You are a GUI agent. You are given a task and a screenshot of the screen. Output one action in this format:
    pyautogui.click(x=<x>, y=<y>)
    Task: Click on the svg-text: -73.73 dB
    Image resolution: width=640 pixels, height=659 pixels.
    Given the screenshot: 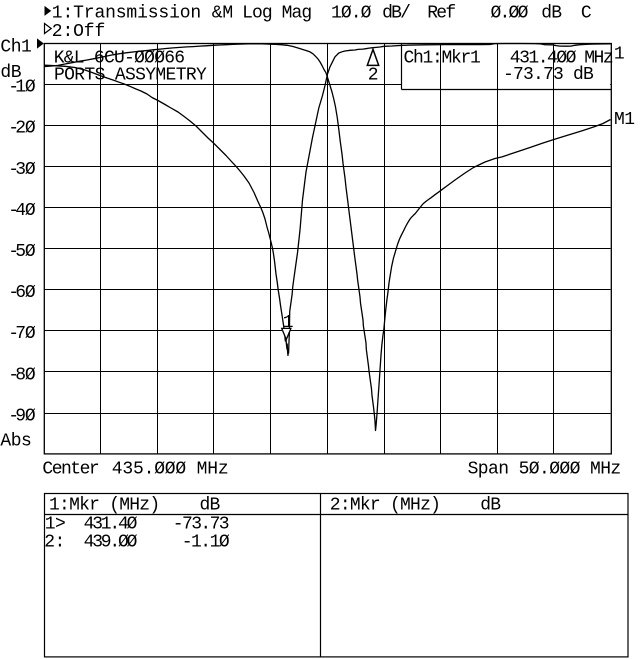 What is the action you would take?
    pyautogui.click(x=548, y=75)
    